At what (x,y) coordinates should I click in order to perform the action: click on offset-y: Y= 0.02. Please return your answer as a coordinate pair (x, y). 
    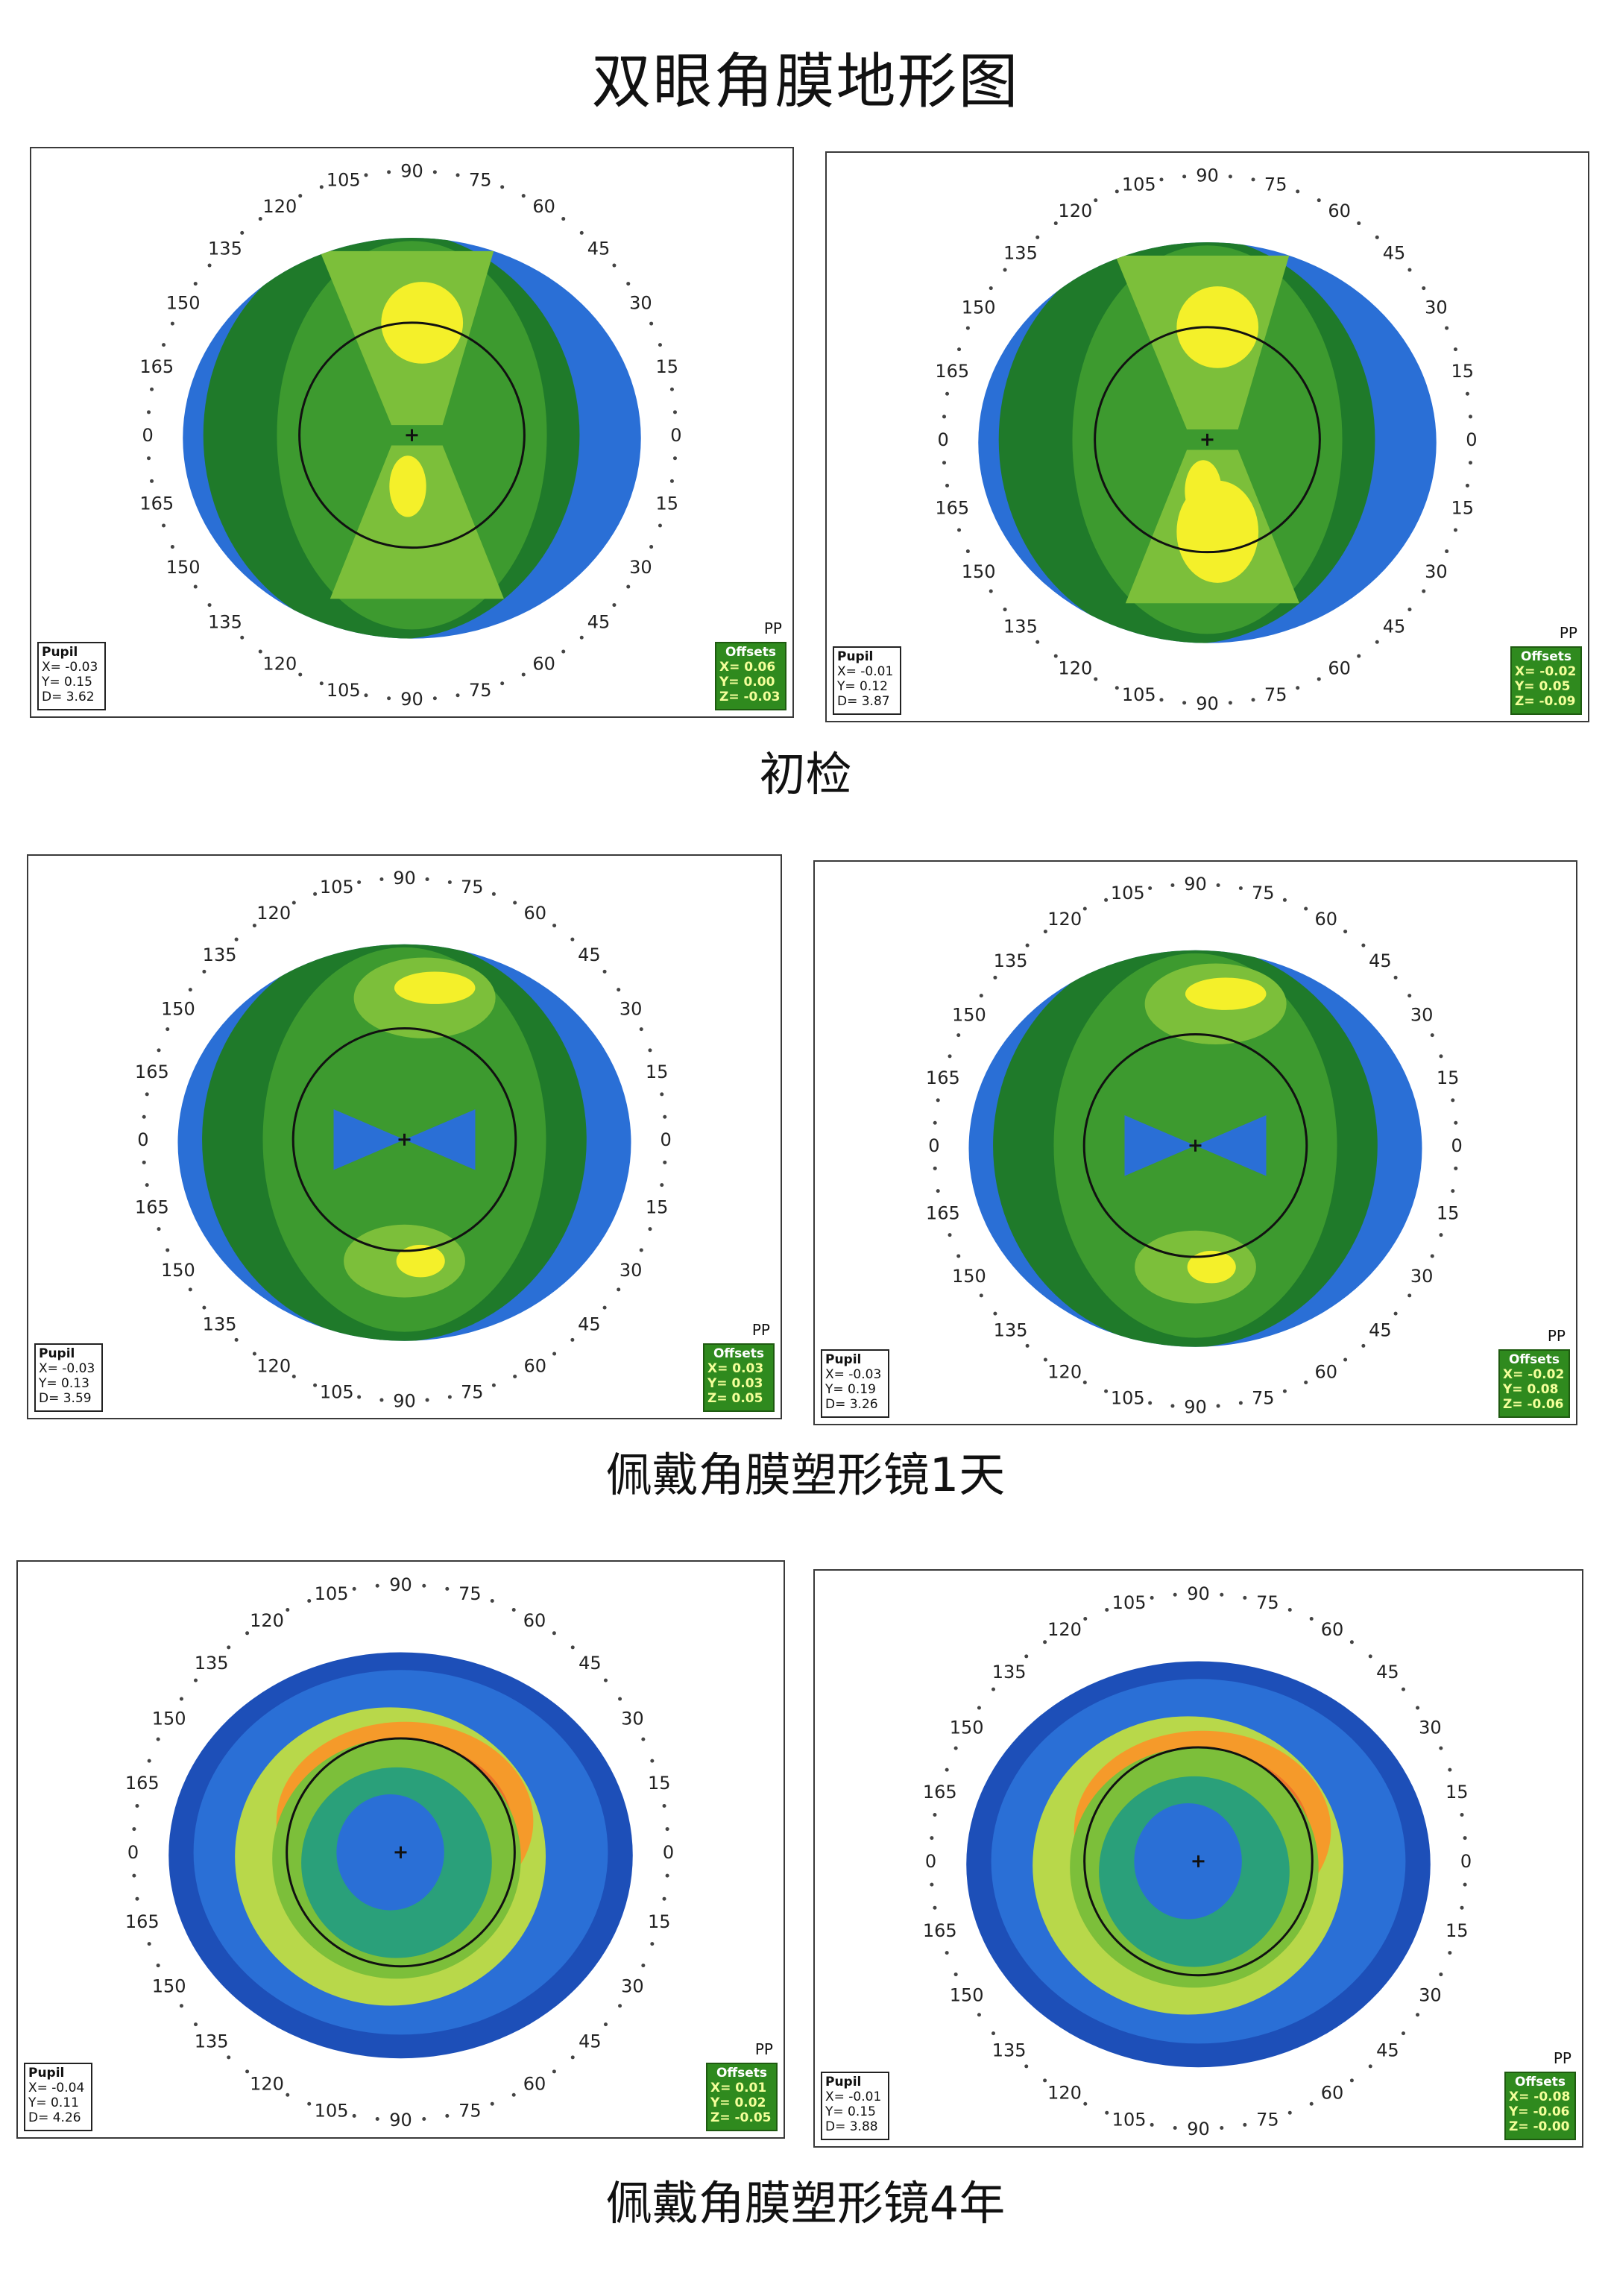
    Looking at the image, I should click on (738, 2102).